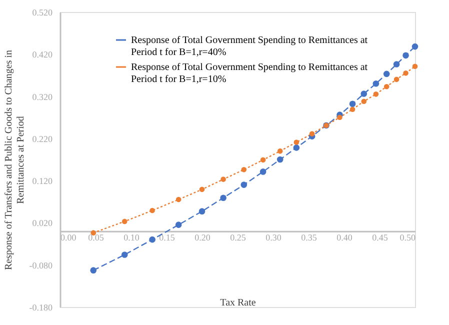  What do you see at coordinates (42, 13) in the screenshot?
I see `y-tick-label: 0.520` at bounding box center [42, 13].